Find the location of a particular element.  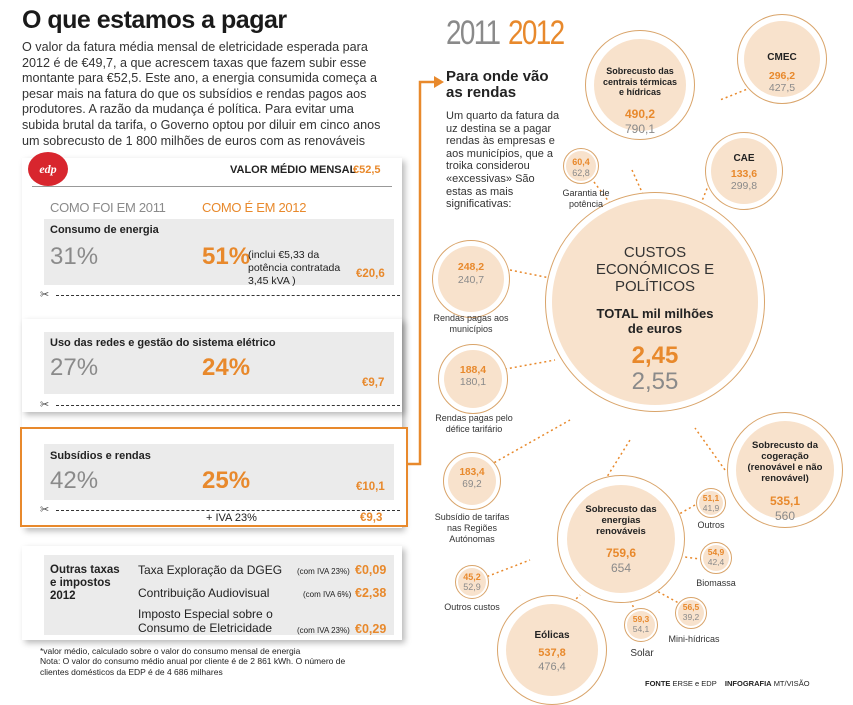

row-title: Subsídios e rendas is located at coordinates (100, 456).